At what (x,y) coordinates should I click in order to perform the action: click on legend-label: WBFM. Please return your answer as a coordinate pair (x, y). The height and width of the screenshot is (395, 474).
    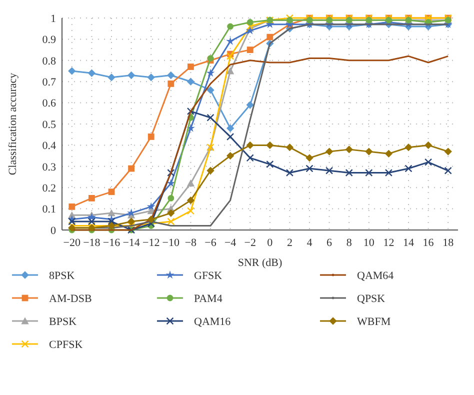
    Looking at the image, I should click on (374, 322).